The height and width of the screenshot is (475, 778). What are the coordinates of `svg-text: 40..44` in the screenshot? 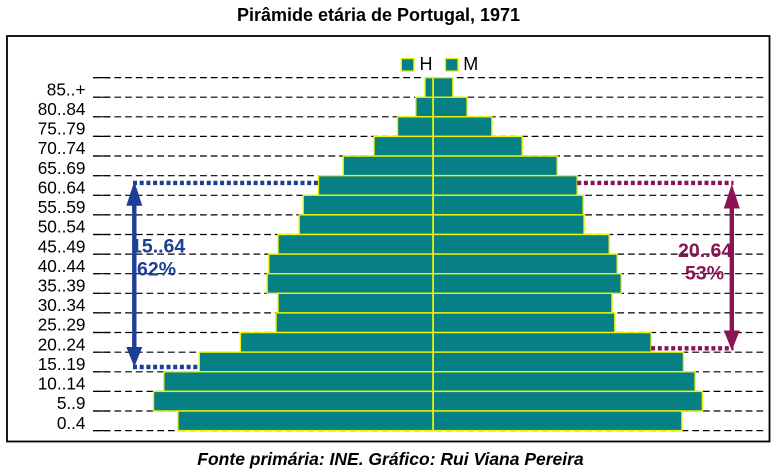 It's located at (62, 266).